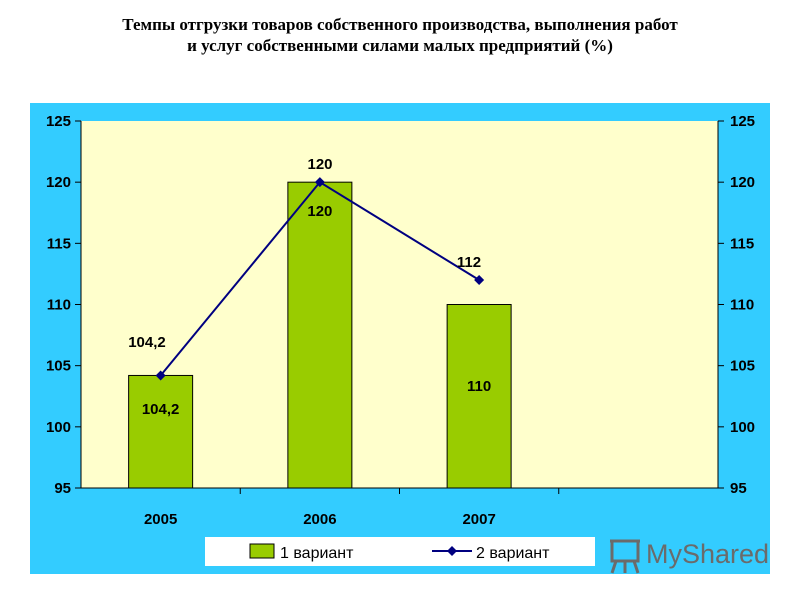 The width and height of the screenshot is (800, 600). Describe the element at coordinates (742, 427) in the screenshot. I see `y-tick-label-right: 100` at that location.